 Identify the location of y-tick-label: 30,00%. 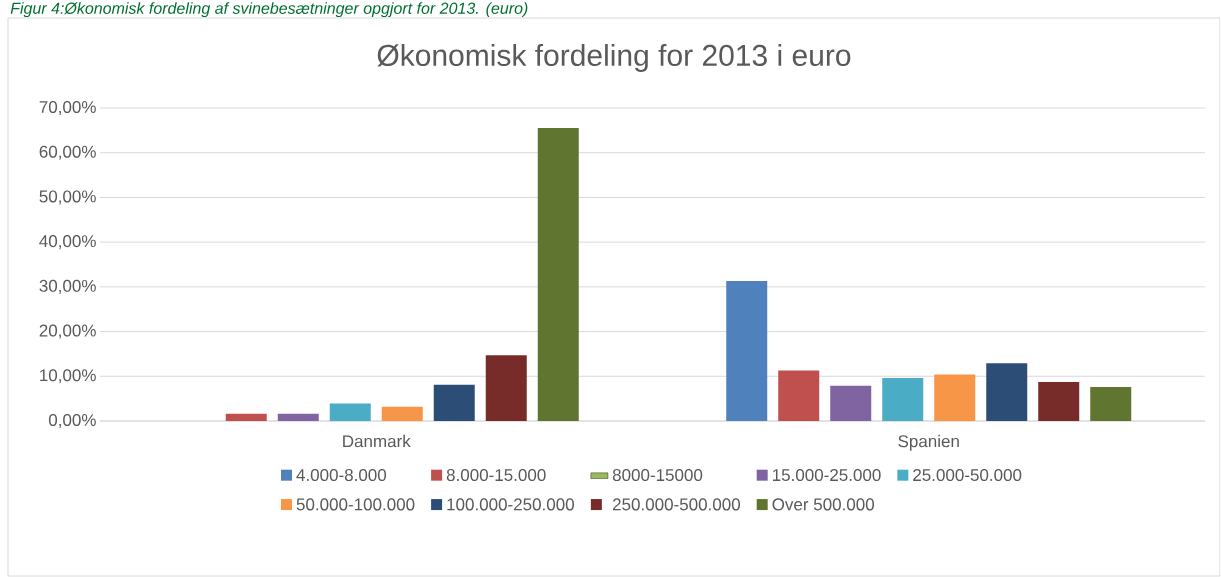
(67, 286).